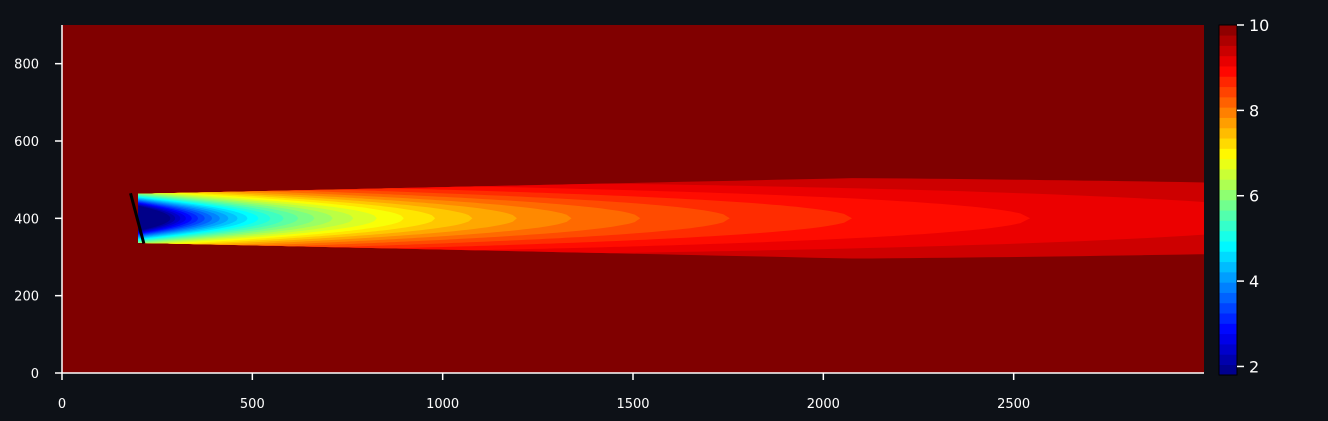 This screenshot has height=421, width=1328. Describe the element at coordinates (1254, 366) in the screenshot. I see `colorbar-tick-label: 2` at that location.